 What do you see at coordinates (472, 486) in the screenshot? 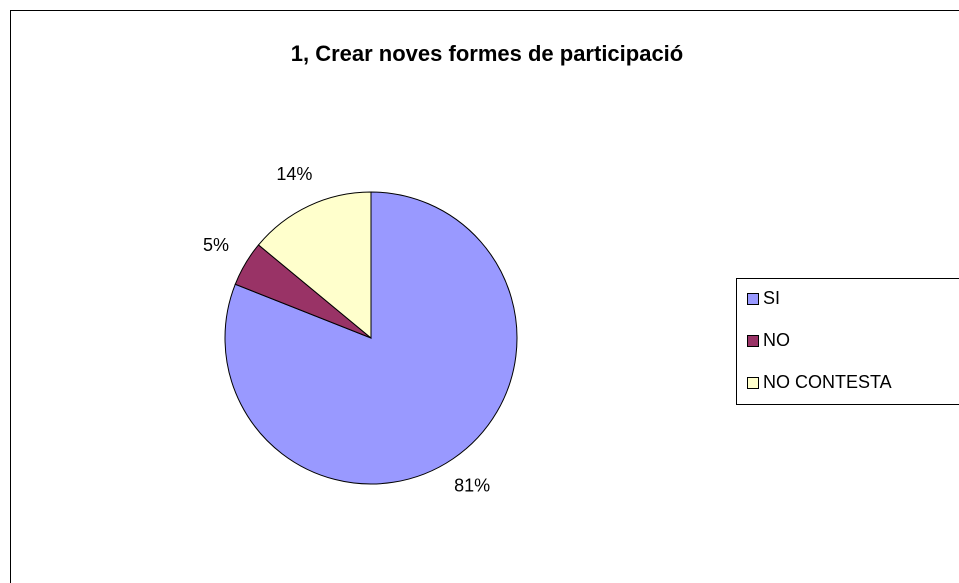
I see `data-label: 81%` at bounding box center [472, 486].